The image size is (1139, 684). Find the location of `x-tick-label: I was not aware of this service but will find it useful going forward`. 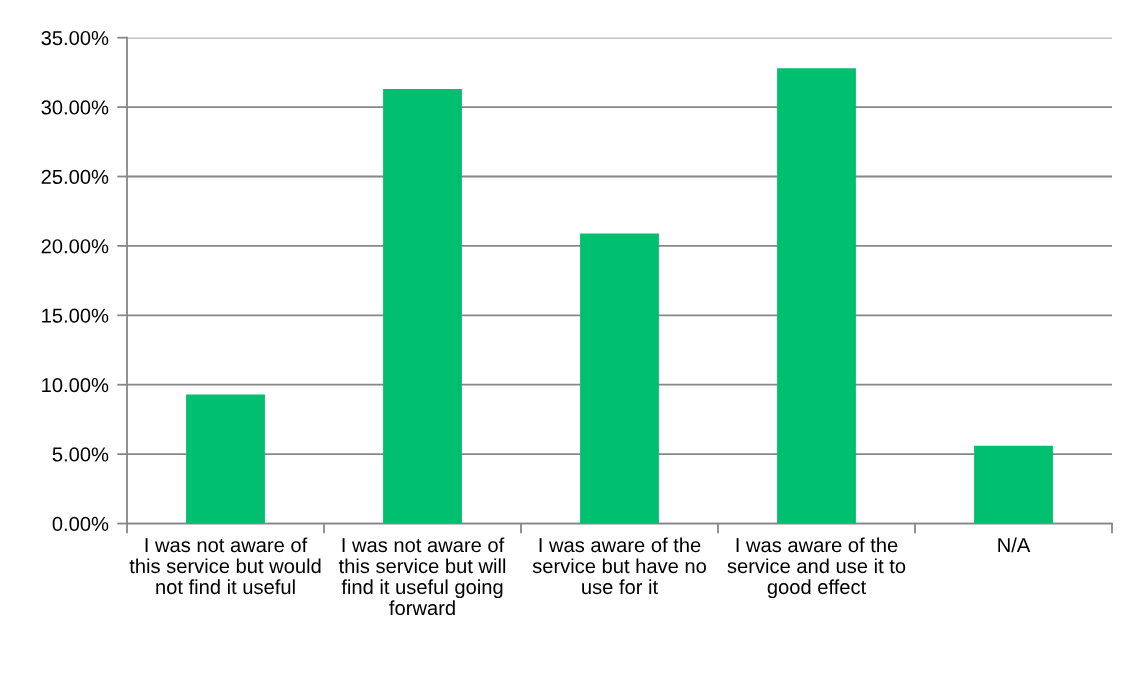

x-tick-label: I was not aware of this service but will find it useful going forward is located at coordinates (422, 576).